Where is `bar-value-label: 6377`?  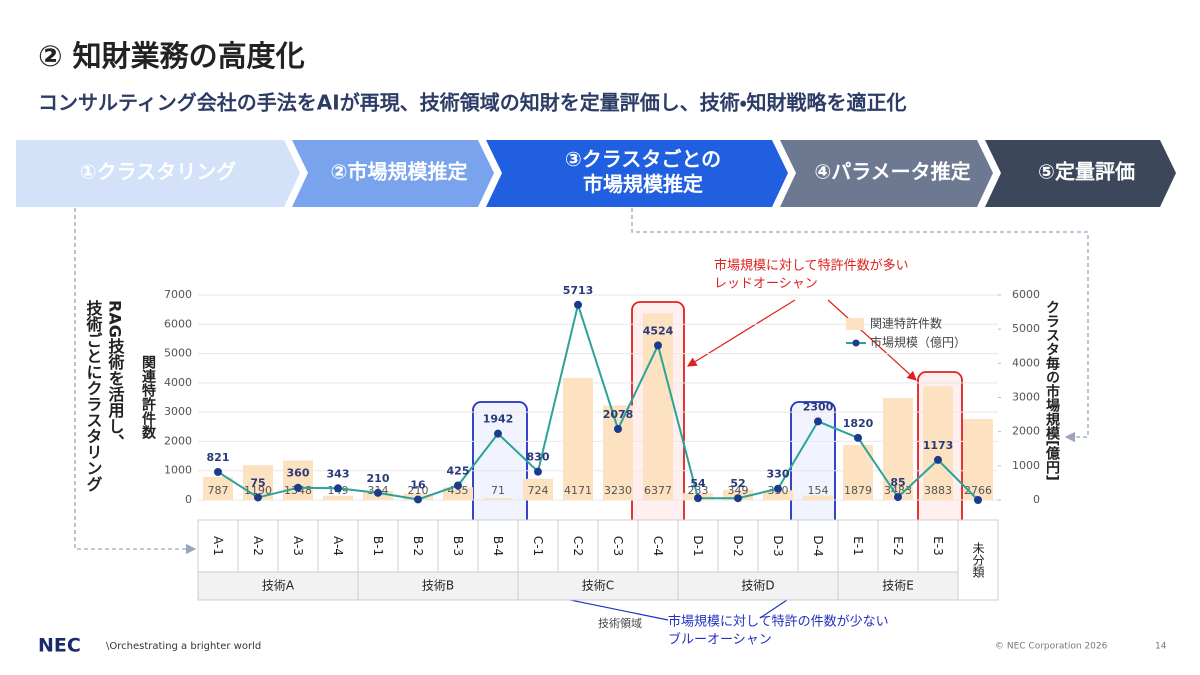 bar-value-label: 6377 is located at coordinates (658, 490).